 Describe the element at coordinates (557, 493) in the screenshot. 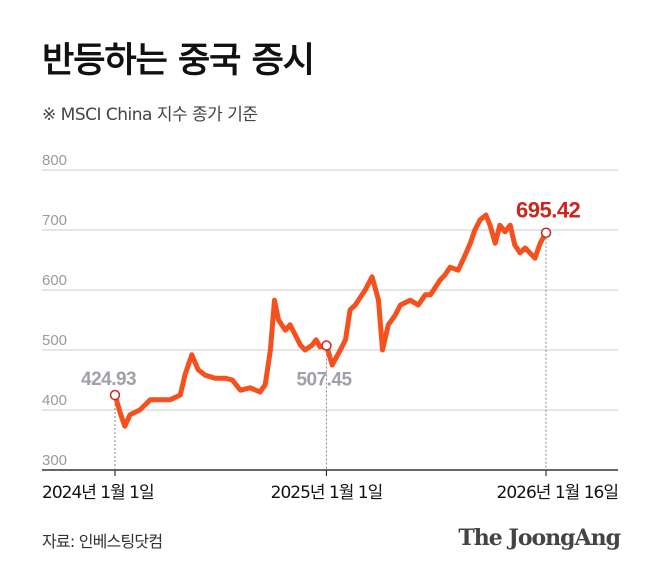

I see `x-tick-label: 2026년 1월 16일` at that location.